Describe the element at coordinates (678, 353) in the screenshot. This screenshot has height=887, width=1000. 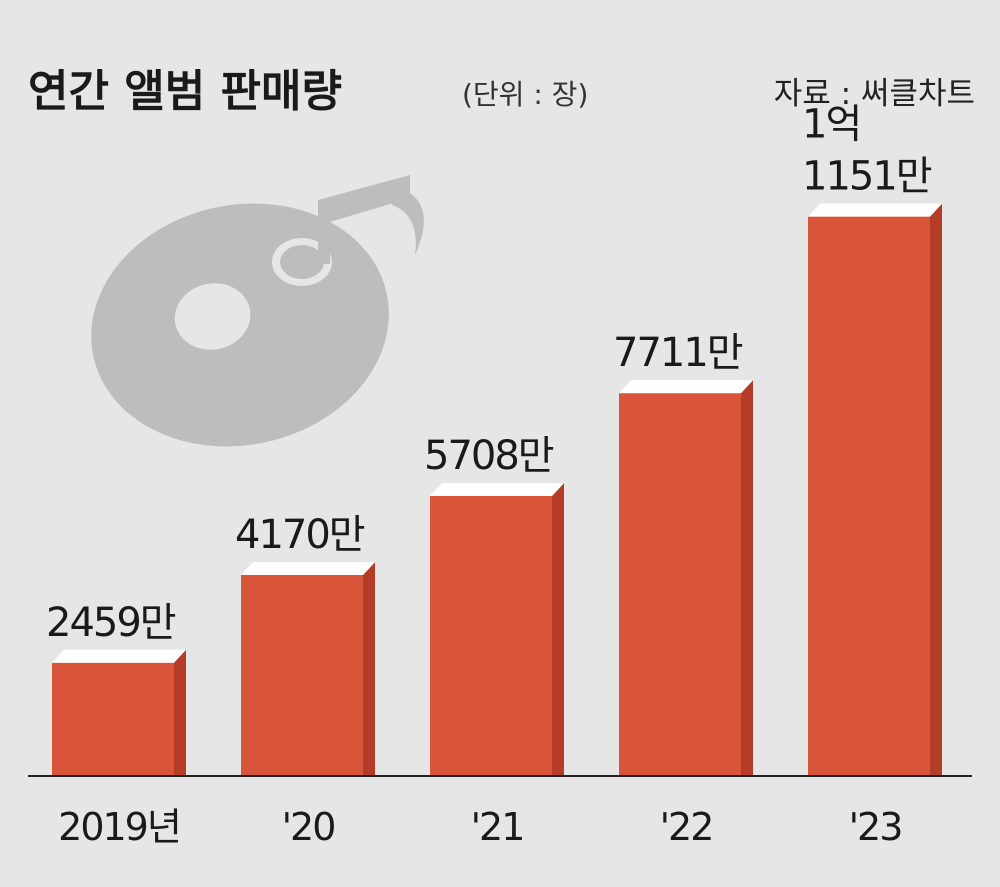
I see `value-label-3: 7711만` at that location.